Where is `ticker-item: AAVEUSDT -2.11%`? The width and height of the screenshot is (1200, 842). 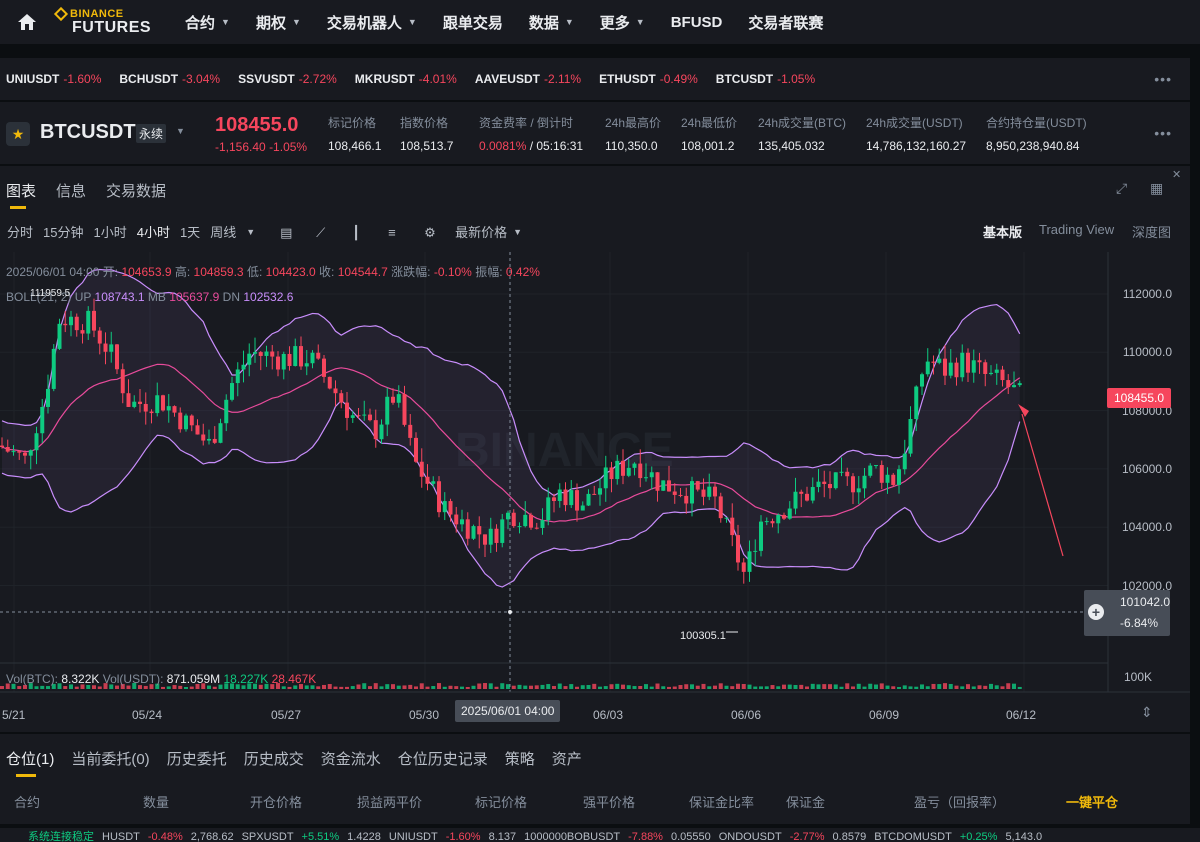
ticker-item: AAVEUSDT -2.11% is located at coordinates (528, 79).